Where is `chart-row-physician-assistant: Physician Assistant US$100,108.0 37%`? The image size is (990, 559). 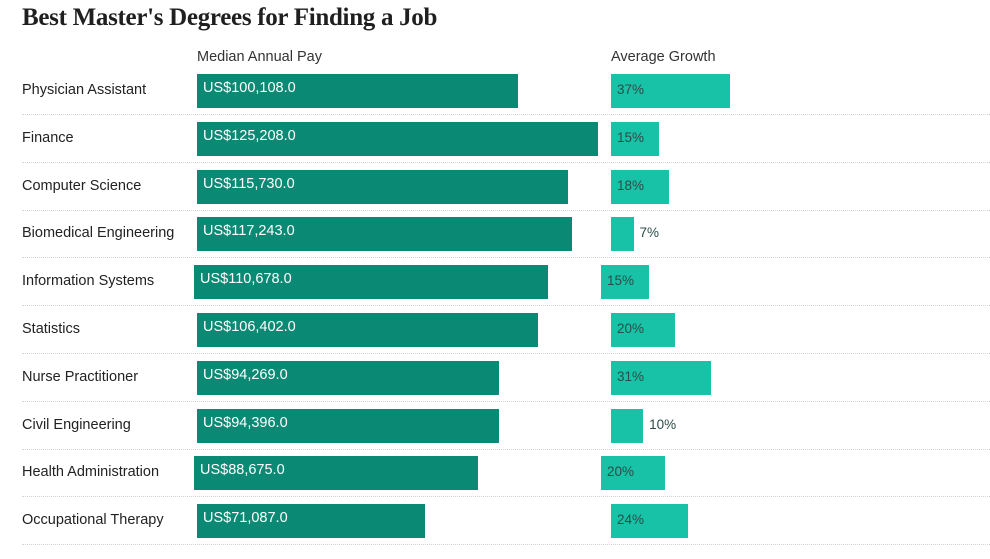 chart-row-physician-assistant: Physician Assistant US$100,108.0 37% is located at coordinates (495, 91).